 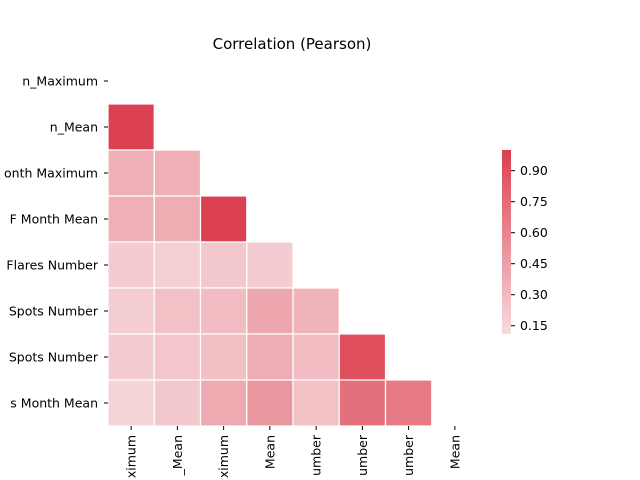 I want to click on colorbar-tick-label: 0.45, so click(x=534, y=263).